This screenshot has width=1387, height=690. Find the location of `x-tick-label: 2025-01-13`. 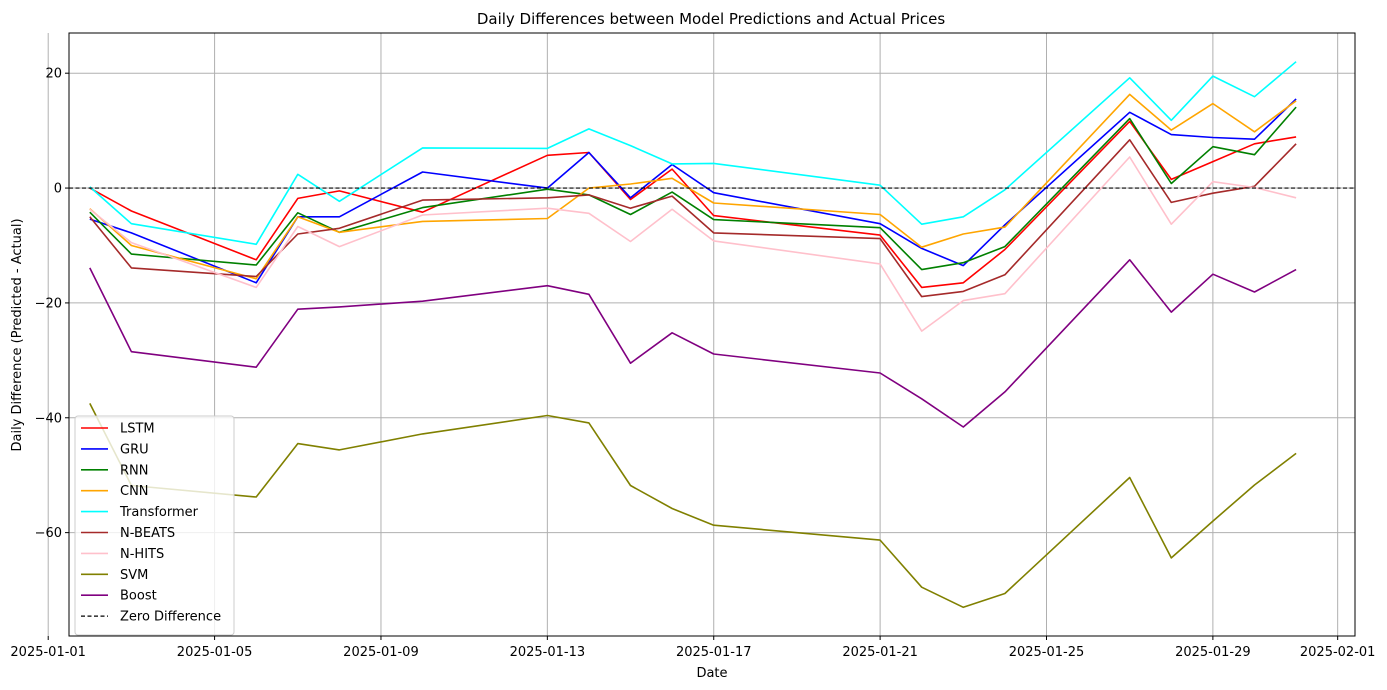

x-tick-label: 2025-01-13 is located at coordinates (548, 652).